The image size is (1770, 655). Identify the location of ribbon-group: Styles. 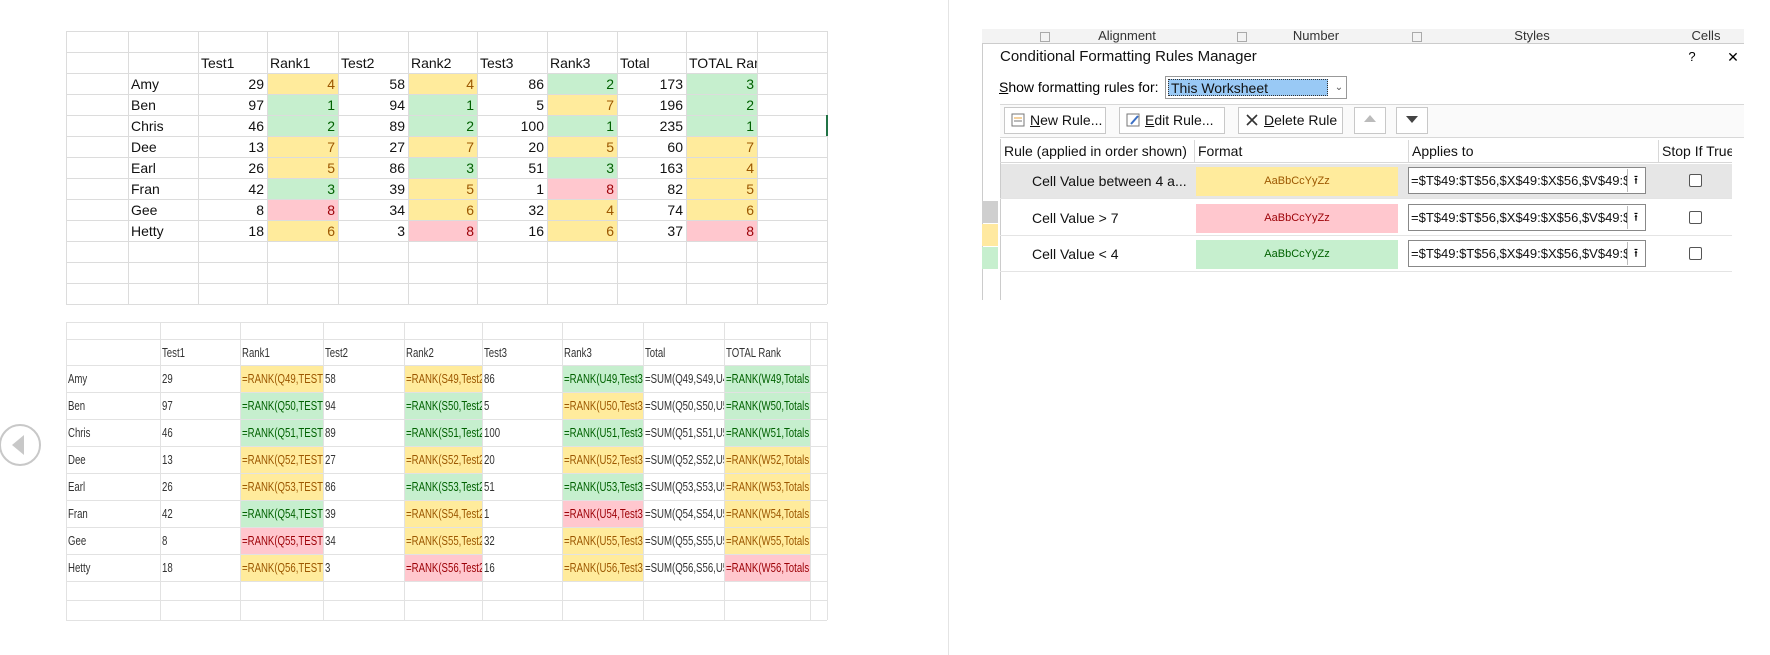
(1532, 35).